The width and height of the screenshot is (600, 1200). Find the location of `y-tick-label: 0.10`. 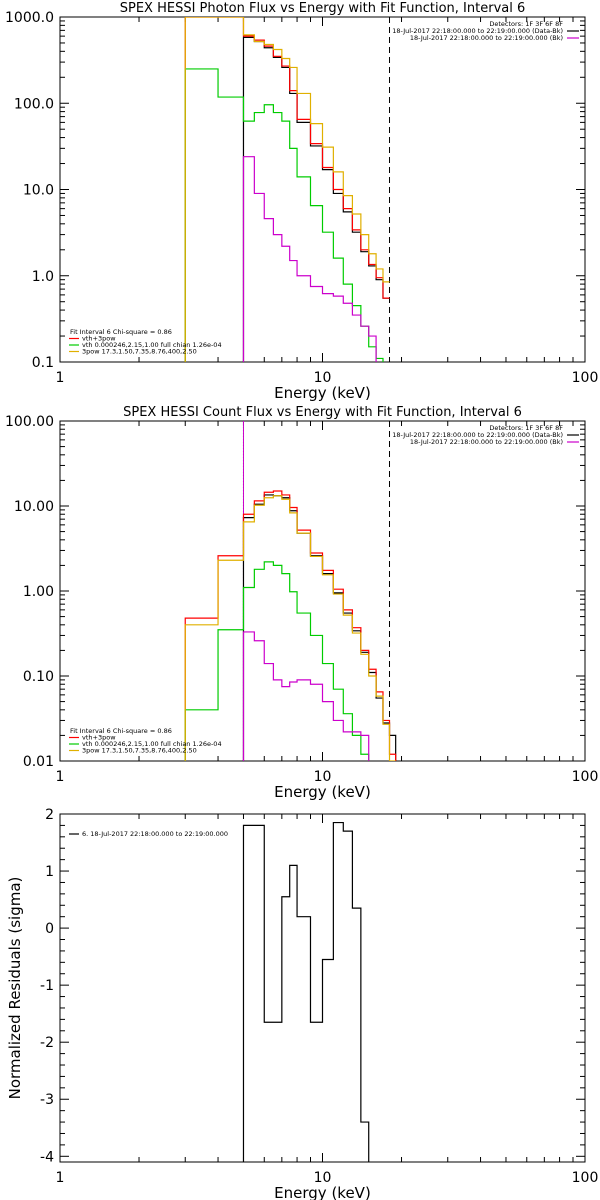

y-tick-label: 0.10 is located at coordinates (38, 677).